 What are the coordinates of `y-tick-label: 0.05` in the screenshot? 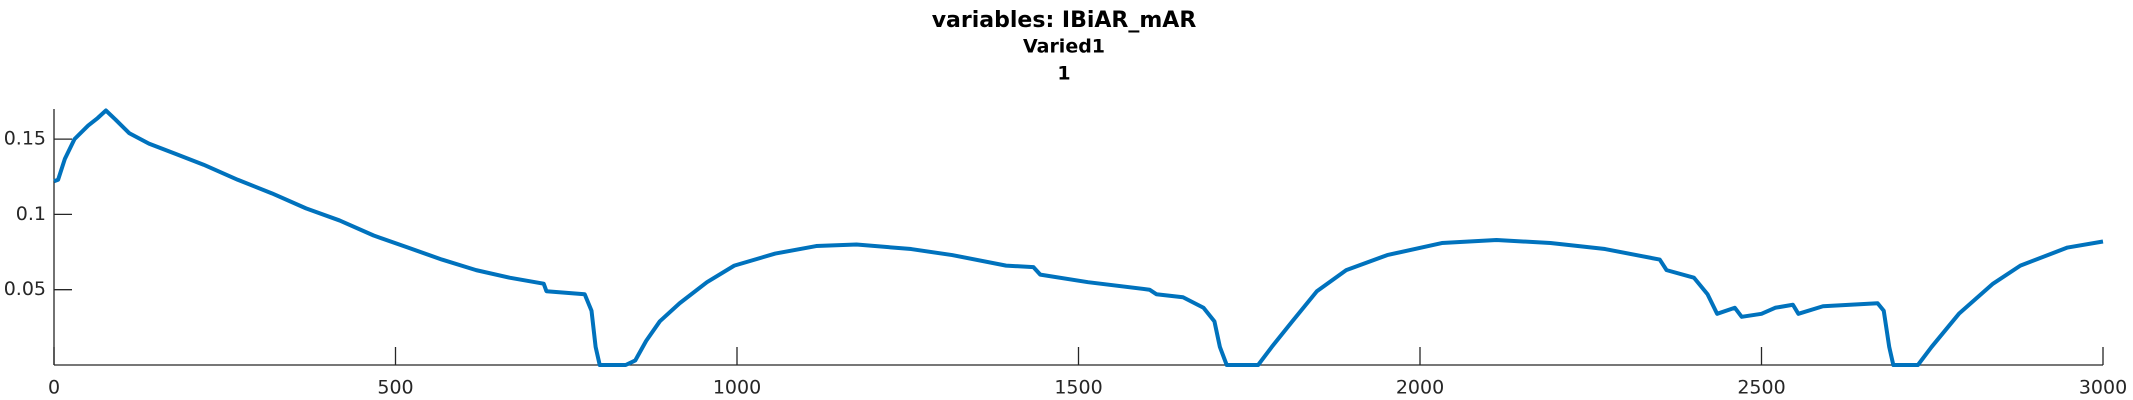 It's located at (25, 289).